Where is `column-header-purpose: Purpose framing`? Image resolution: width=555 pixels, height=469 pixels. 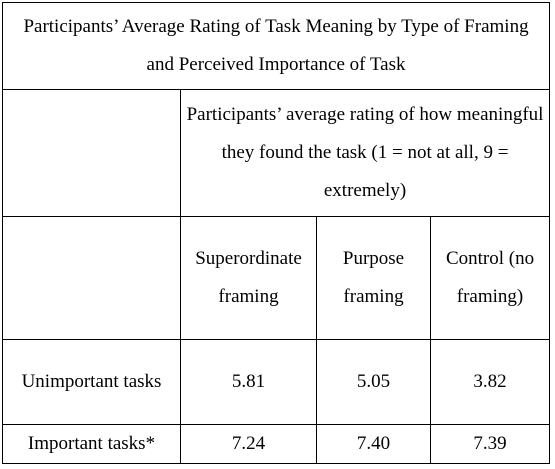 column-header-purpose: Purpose framing is located at coordinates (374, 278).